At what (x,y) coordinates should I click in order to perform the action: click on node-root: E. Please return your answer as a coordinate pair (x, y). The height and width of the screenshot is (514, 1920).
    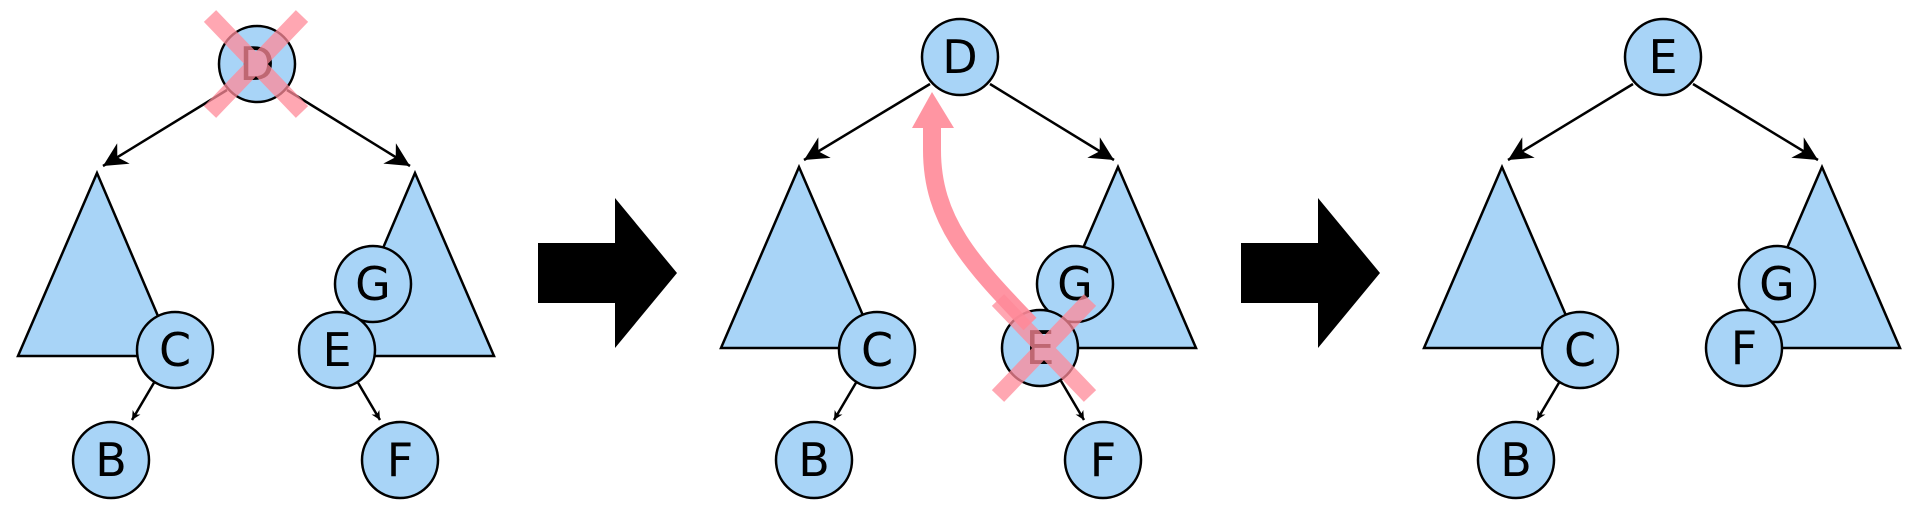
    Looking at the image, I should click on (1663, 57).